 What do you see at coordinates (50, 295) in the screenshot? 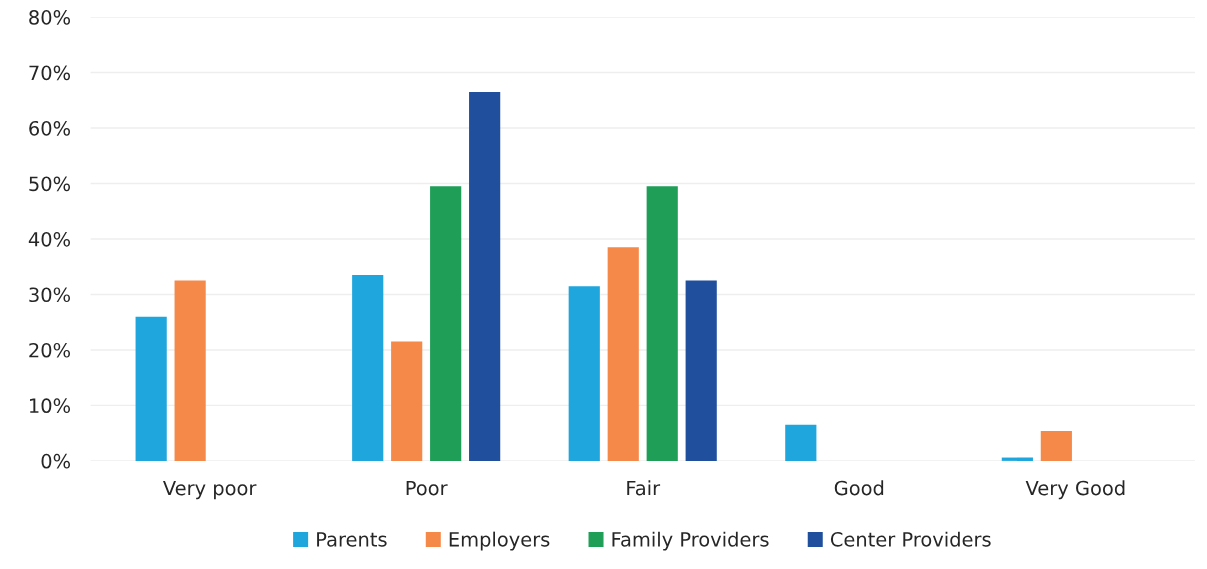
I see `y-tick-label: 30%` at bounding box center [50, 295].